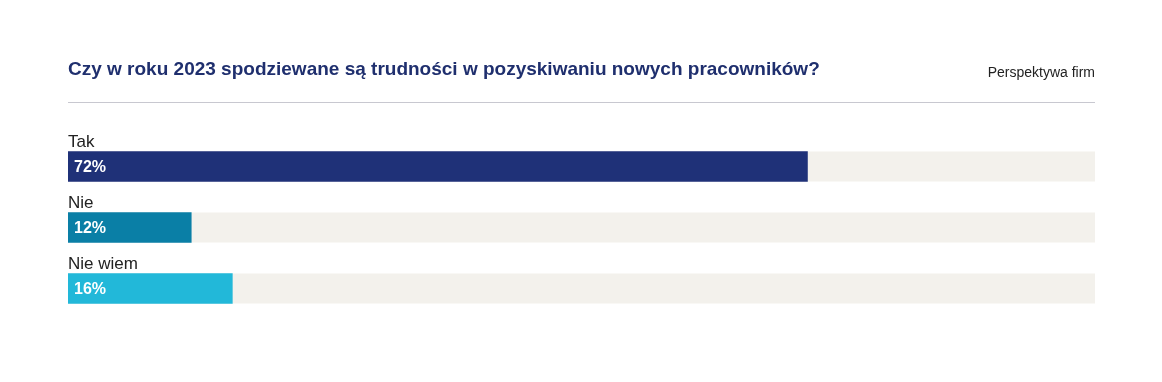 The height and width of the screenshot is (382, 1162). What do you see at coordinates (90, 227) in the screenshot?
I see `data-label: 12%` at bounding box center [90, 227].